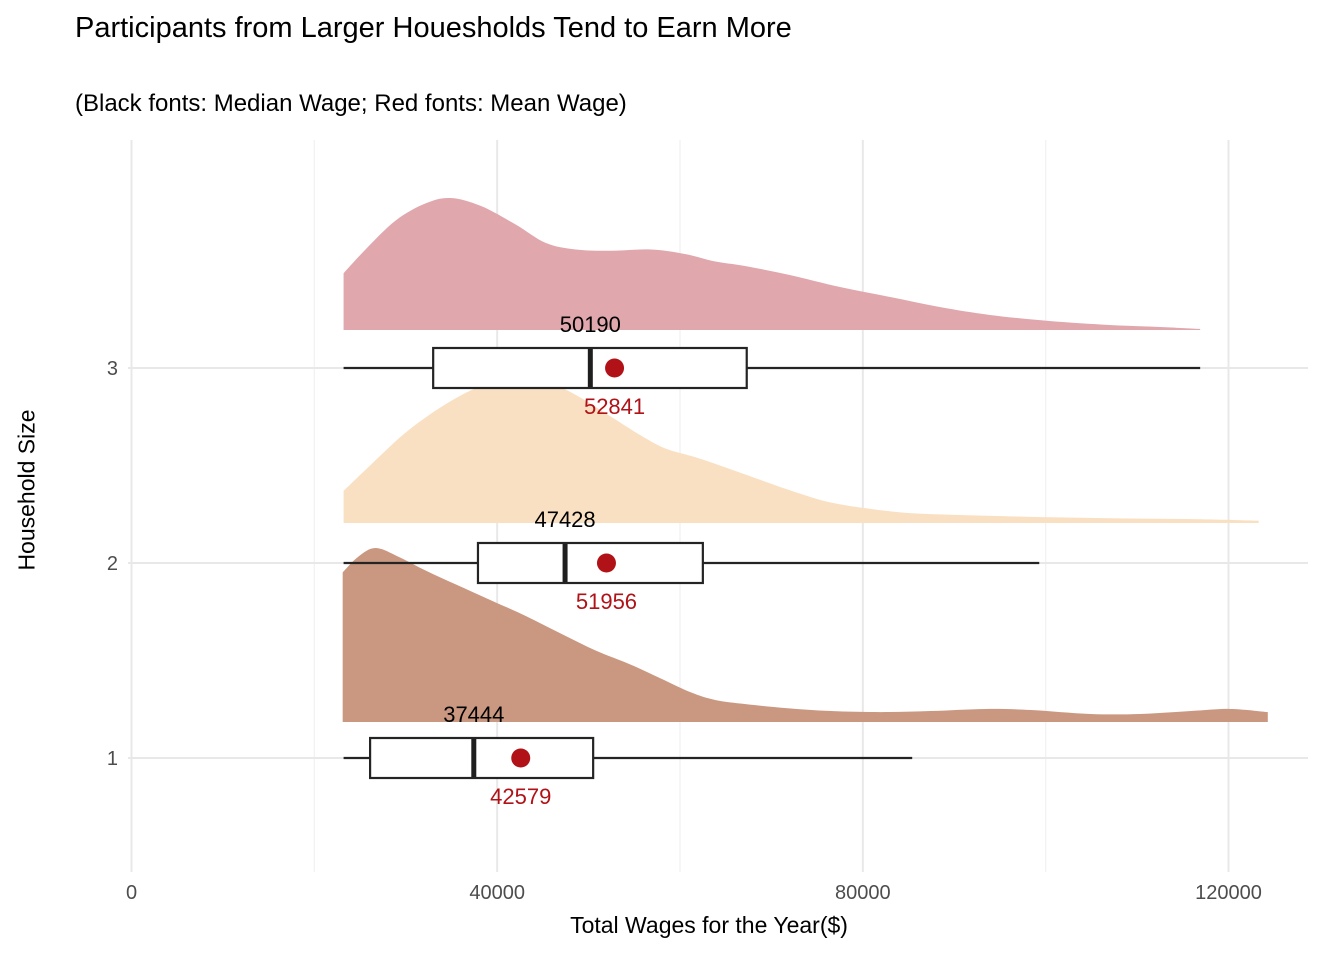 This screenshot has width=1344, height=960. What do you see at coordinates (1228, 893) in the screenshot?
I see `x-tick-label: 120000` at bounding box center [1228, 893].